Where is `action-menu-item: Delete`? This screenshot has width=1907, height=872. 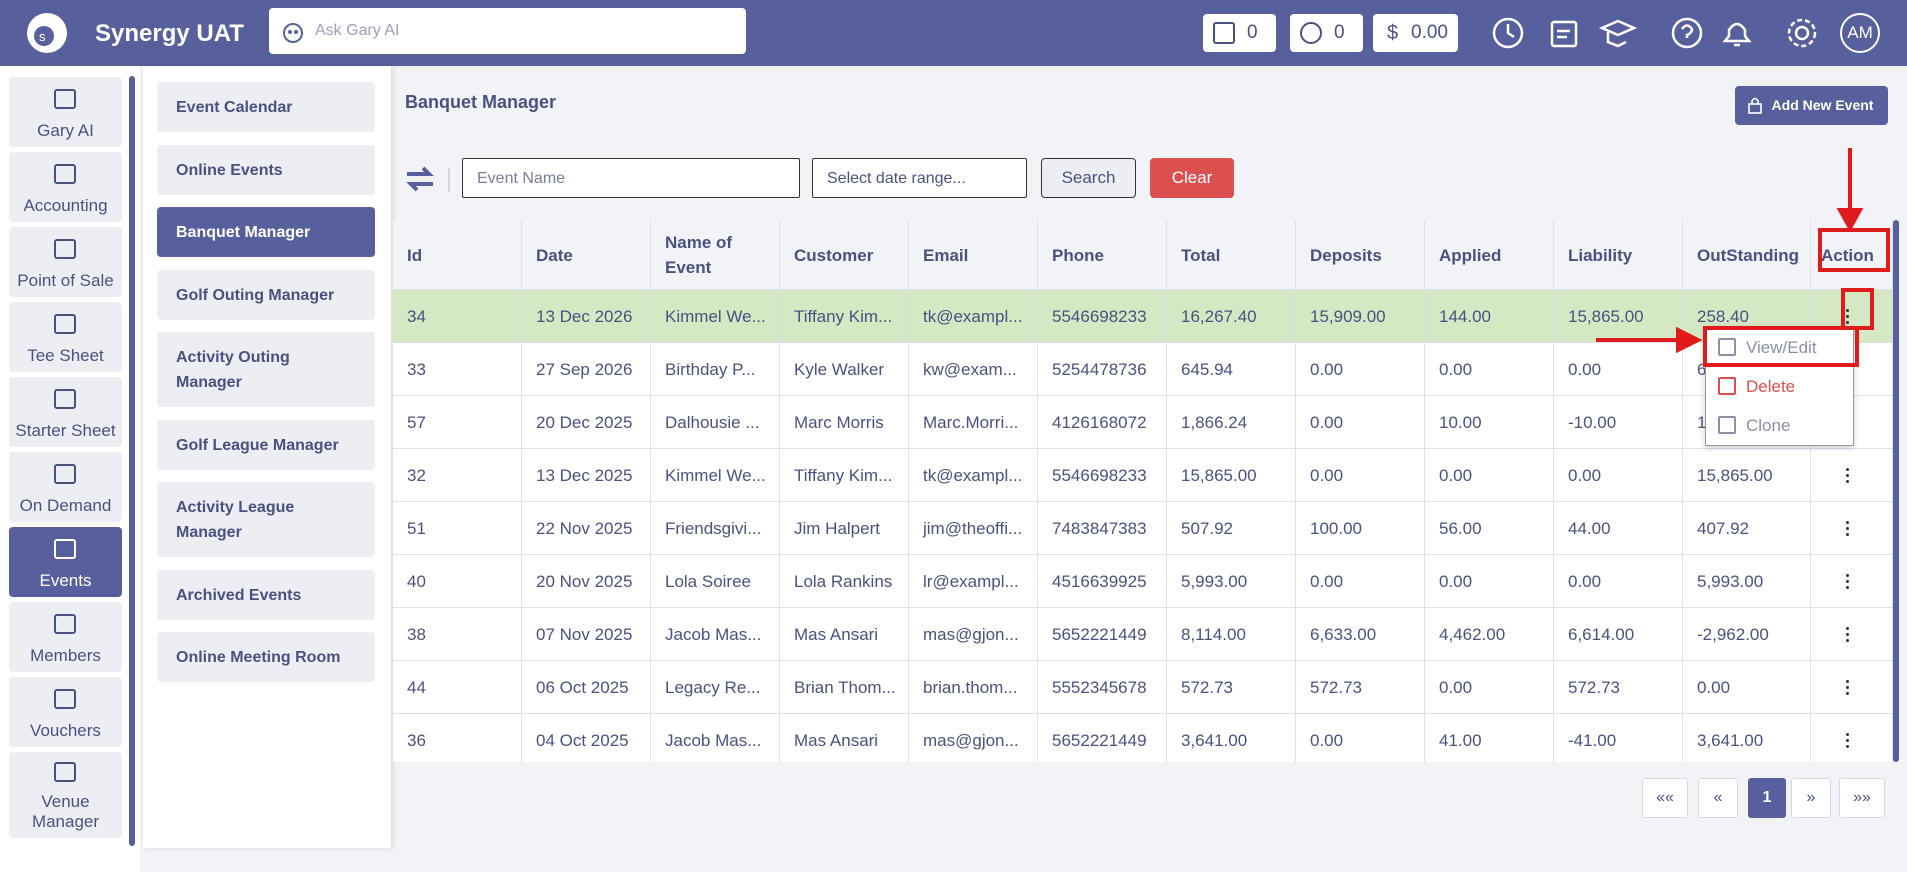 action-menu-item: Delete is located at coordinates (1771, 386).